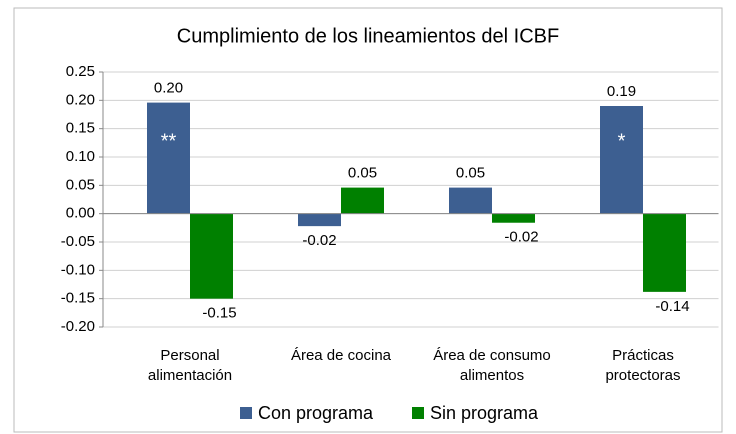 The width and height of the screenshot is (736, 434). Describe the element at coordinates (316, 413) in the screenshot. I see `legend-label: Con programa` at that location.